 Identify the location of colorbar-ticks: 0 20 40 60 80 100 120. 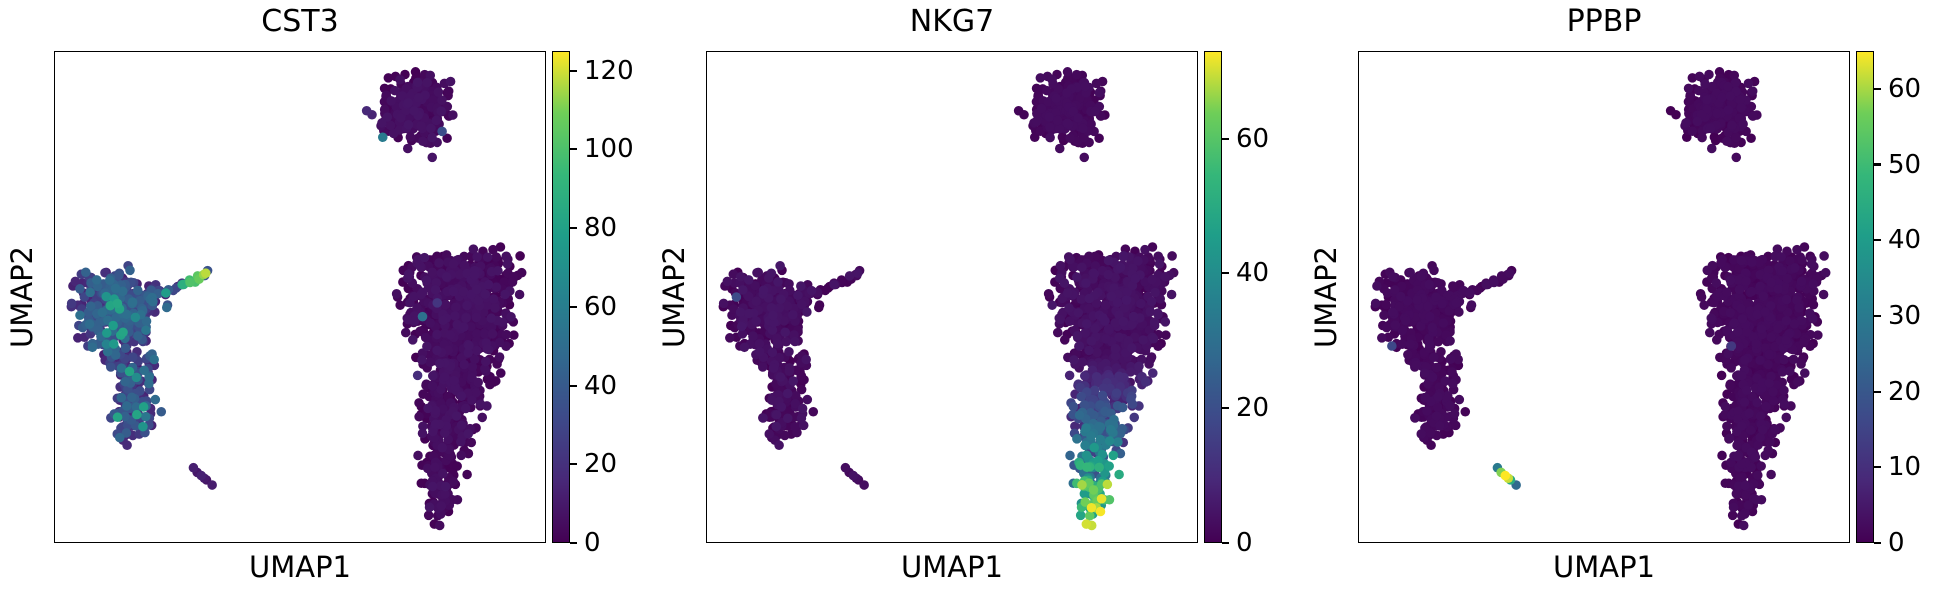
(632, 303).